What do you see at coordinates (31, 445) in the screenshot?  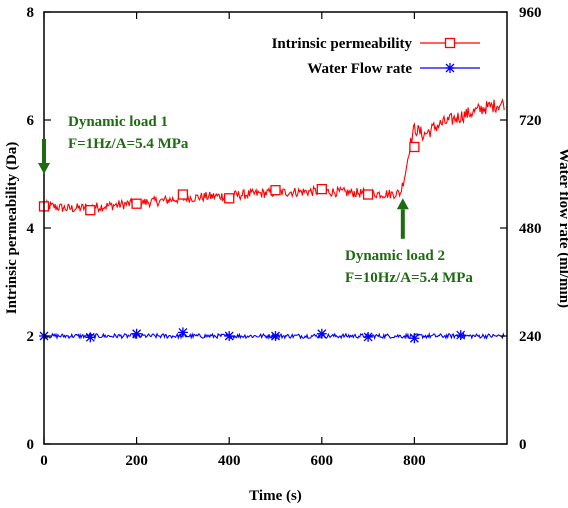 I see `y-left-tick-label-0: 0` at bounding box center [31, 445].